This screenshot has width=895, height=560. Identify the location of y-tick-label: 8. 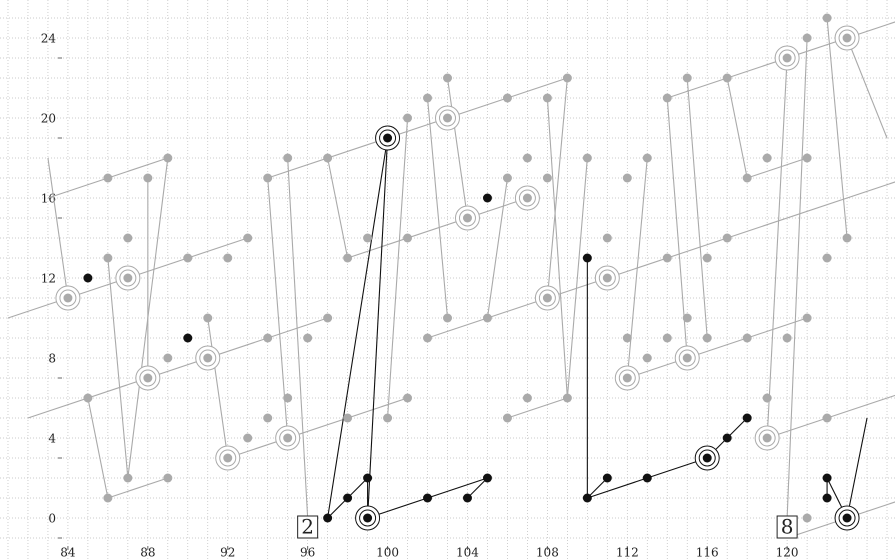
(52, 359).